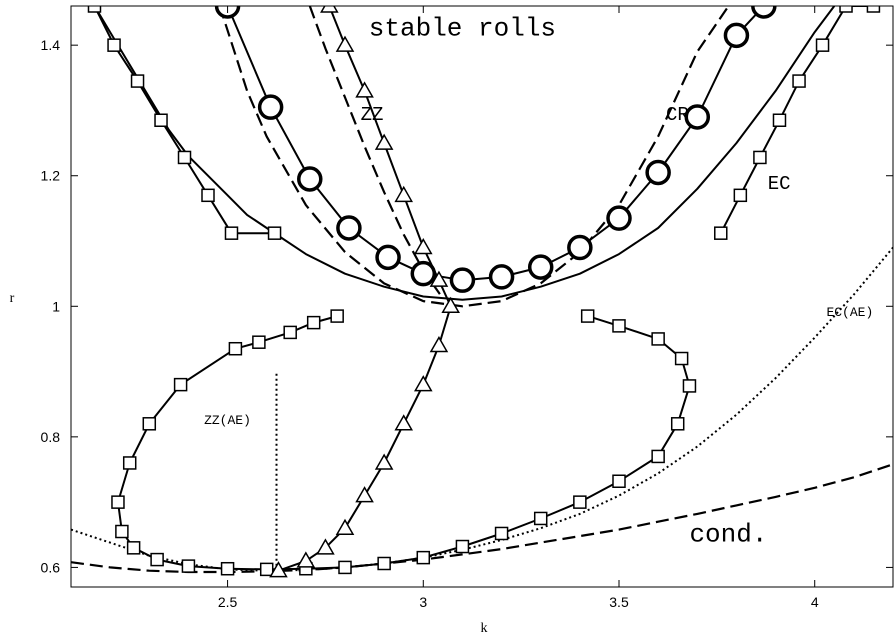 The height and width of the screenshot is (637, 895). What do you see at coordinates (849, 312) in the screenshot?
I see `annotation-label: EC(AE)` at bounding box center [849, 312].